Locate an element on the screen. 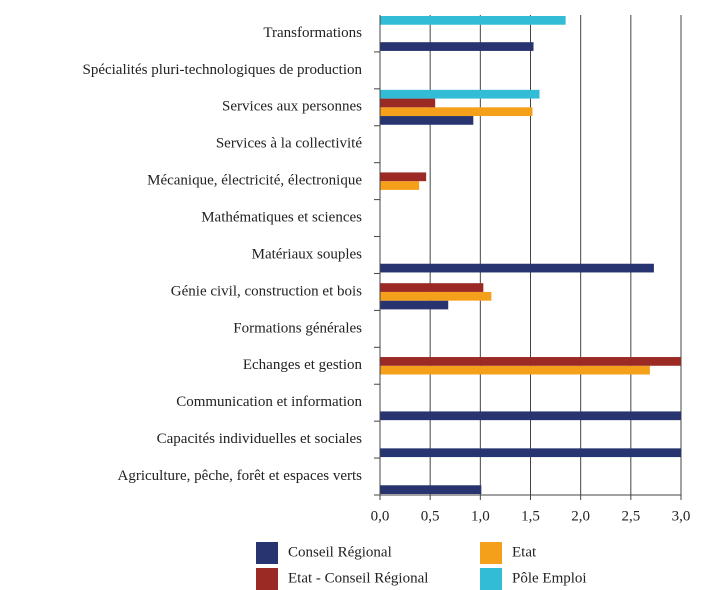  y-tick-label: Matériaux souples is located at coordinates (307, 254).